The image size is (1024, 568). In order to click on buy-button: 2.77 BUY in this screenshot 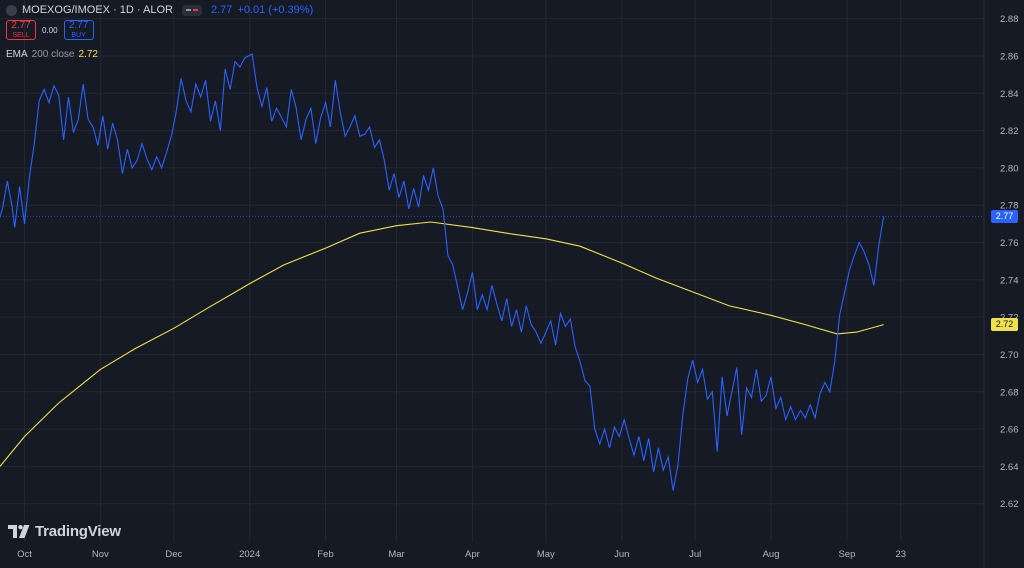, I will do `click(78, 29)`.